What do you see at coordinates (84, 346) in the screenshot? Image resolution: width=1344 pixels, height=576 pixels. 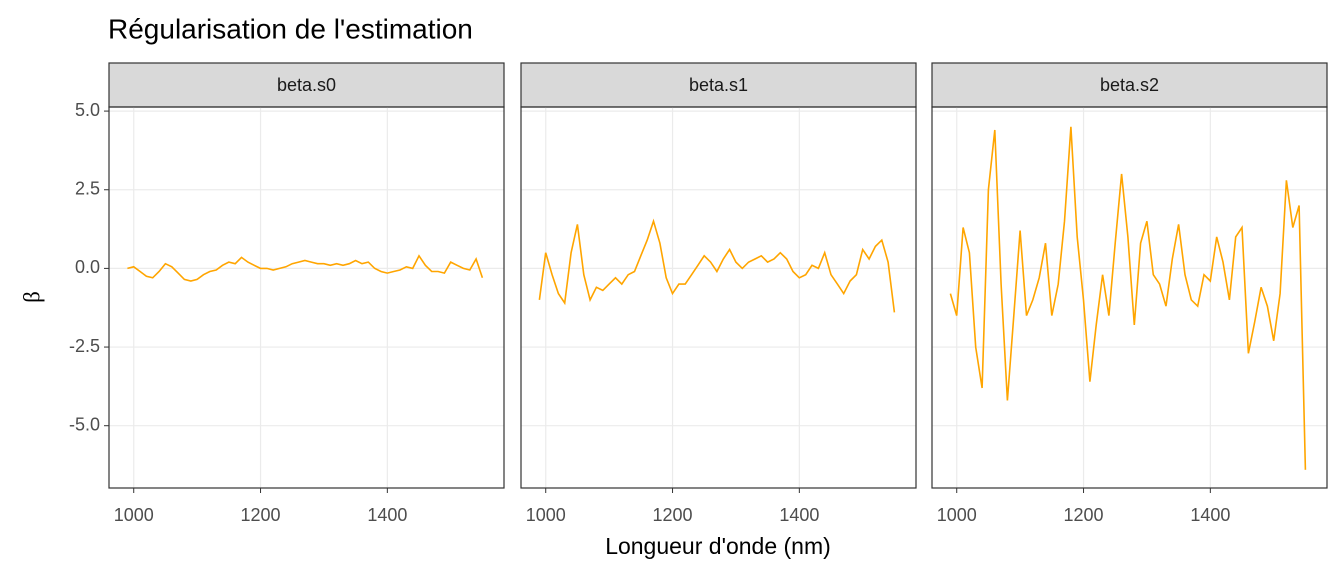 I see `y-tick-label: -2.5` at bounding box center [84, 346].